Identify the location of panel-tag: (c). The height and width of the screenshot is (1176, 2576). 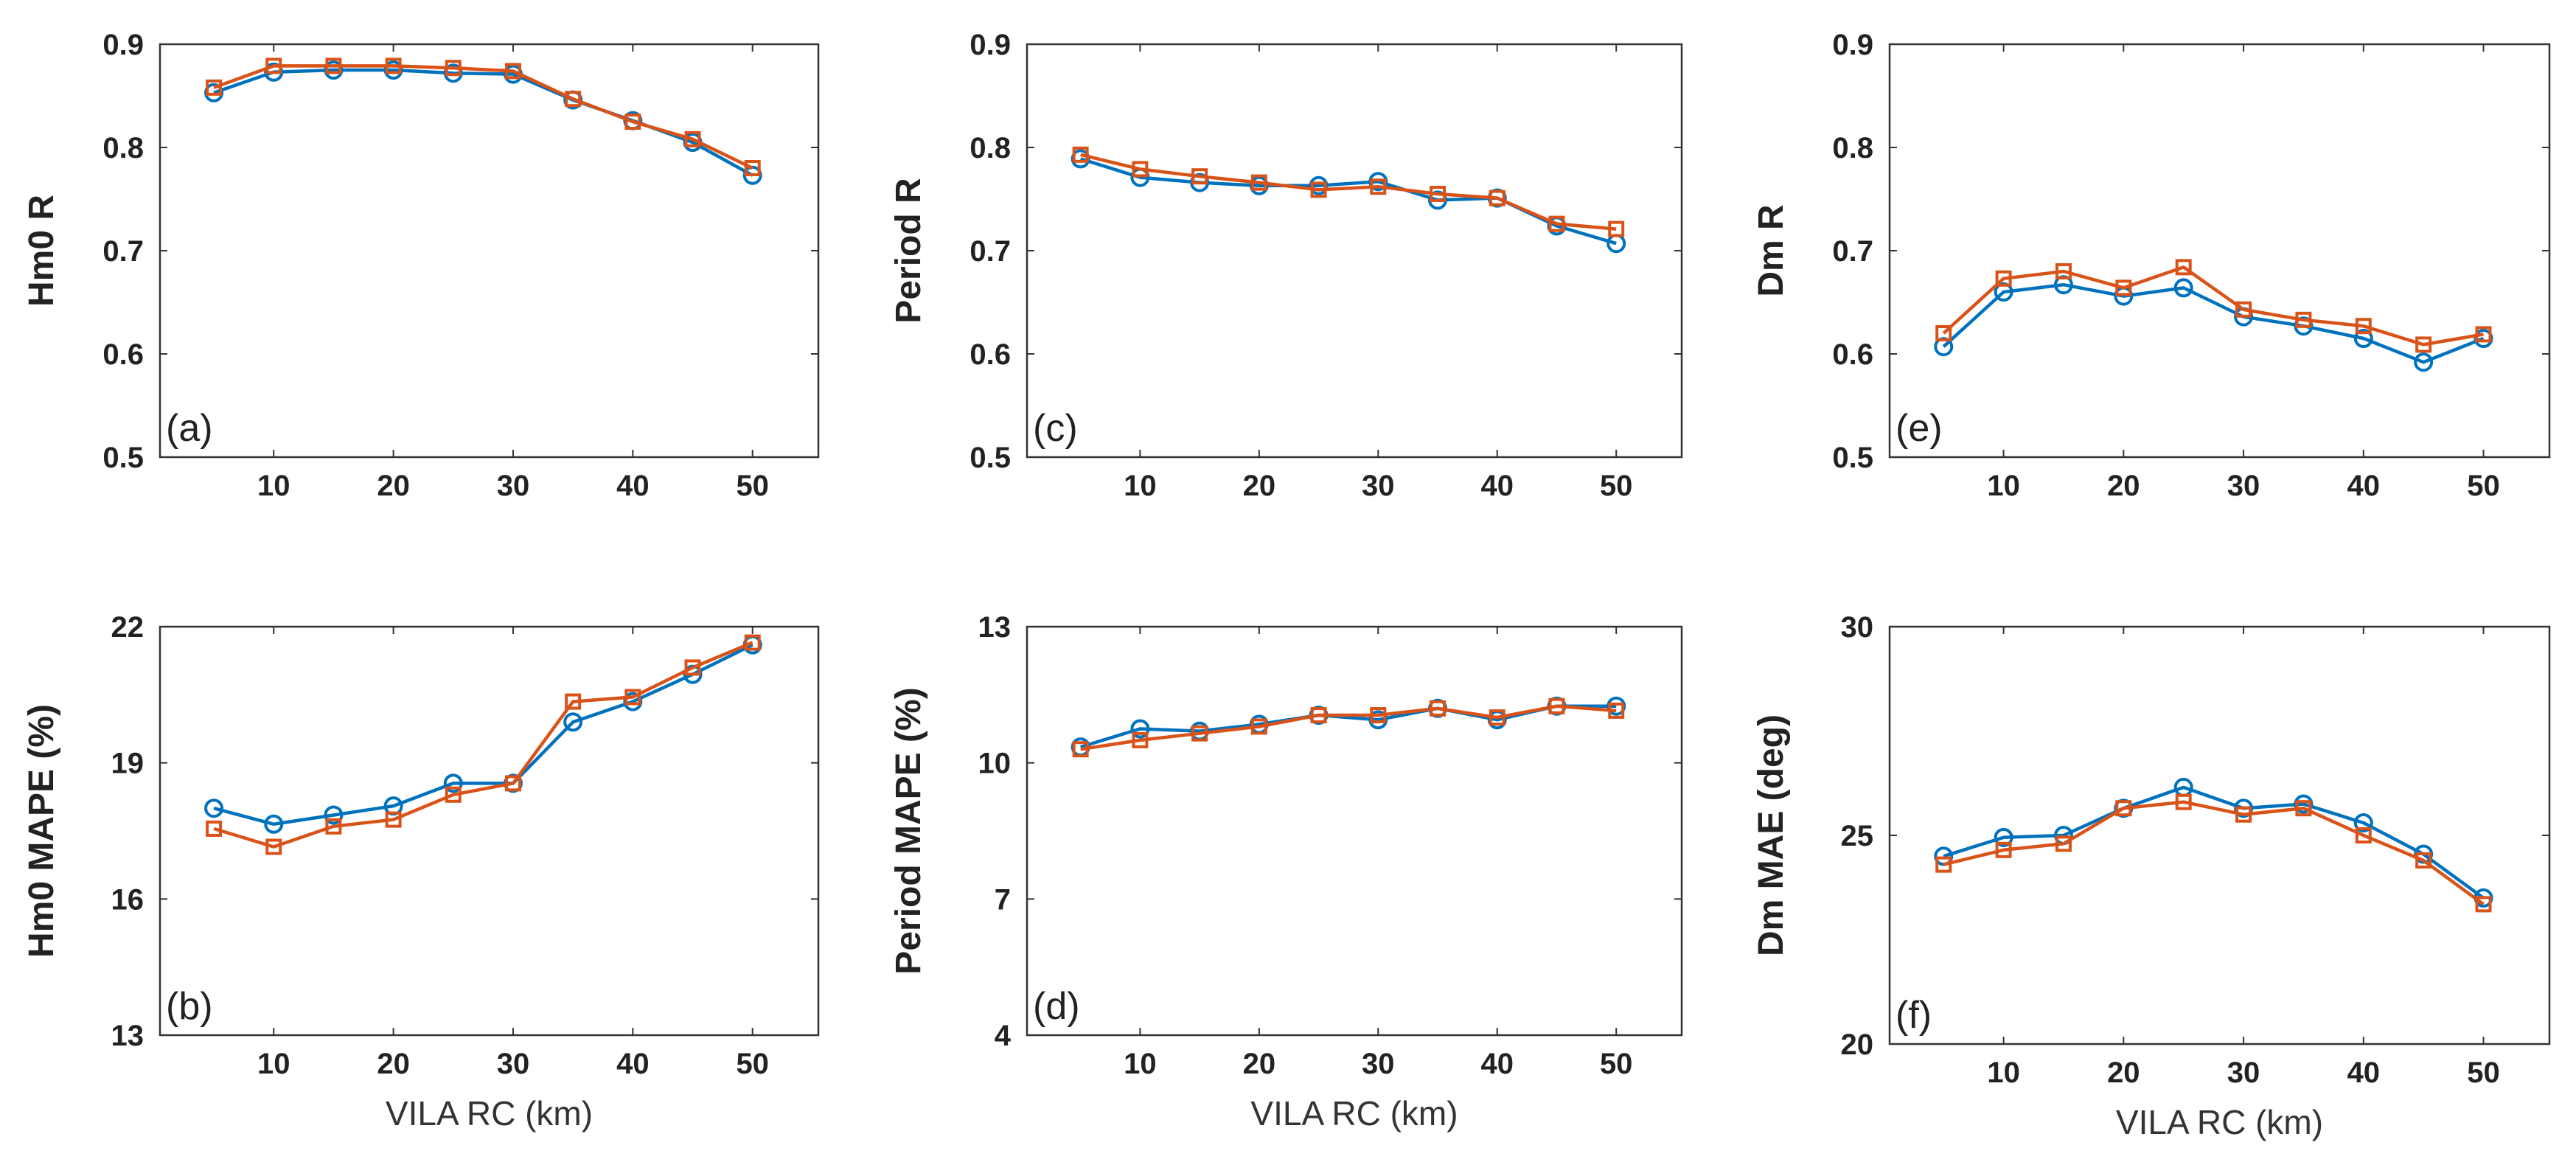
(1055, 428).